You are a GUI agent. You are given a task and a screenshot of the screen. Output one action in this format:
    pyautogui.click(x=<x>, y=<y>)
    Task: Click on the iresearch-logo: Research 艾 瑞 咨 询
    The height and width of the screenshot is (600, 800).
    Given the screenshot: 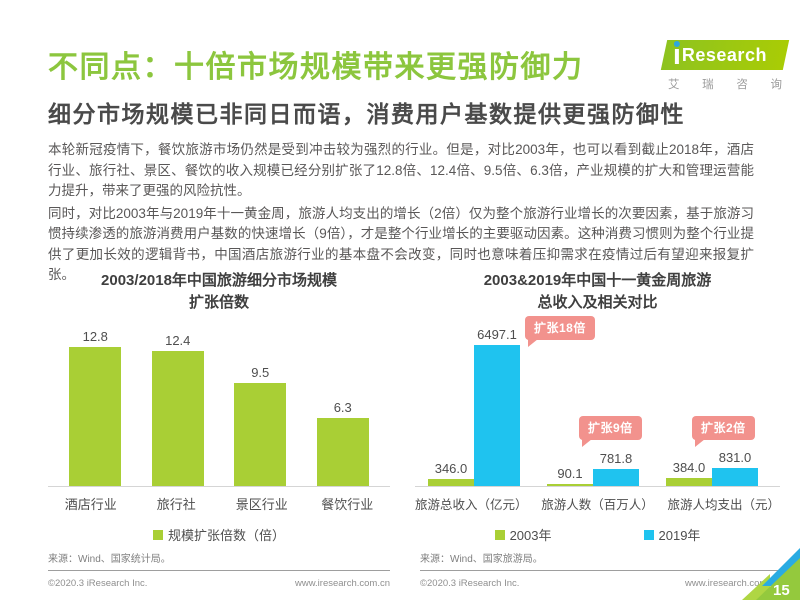 What is the action you would take?
    pyautogui.click(x=725, y=66)
    